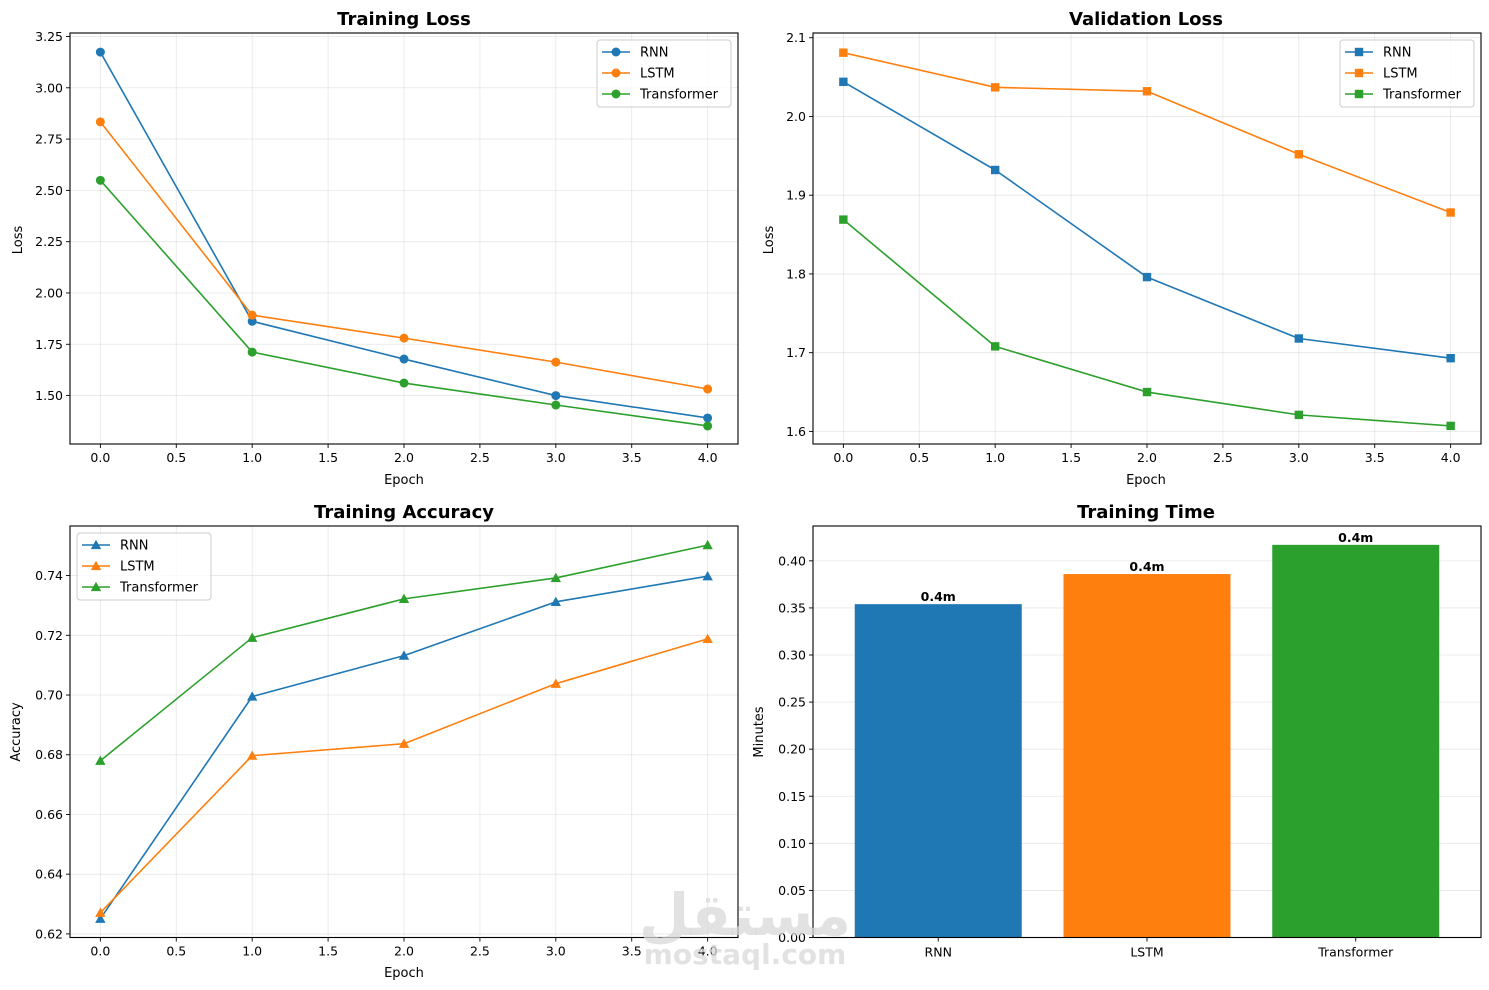 This screenshot has height=990, width=1489. I want to click on y-tick-label: 0.40, so click(792, 560).